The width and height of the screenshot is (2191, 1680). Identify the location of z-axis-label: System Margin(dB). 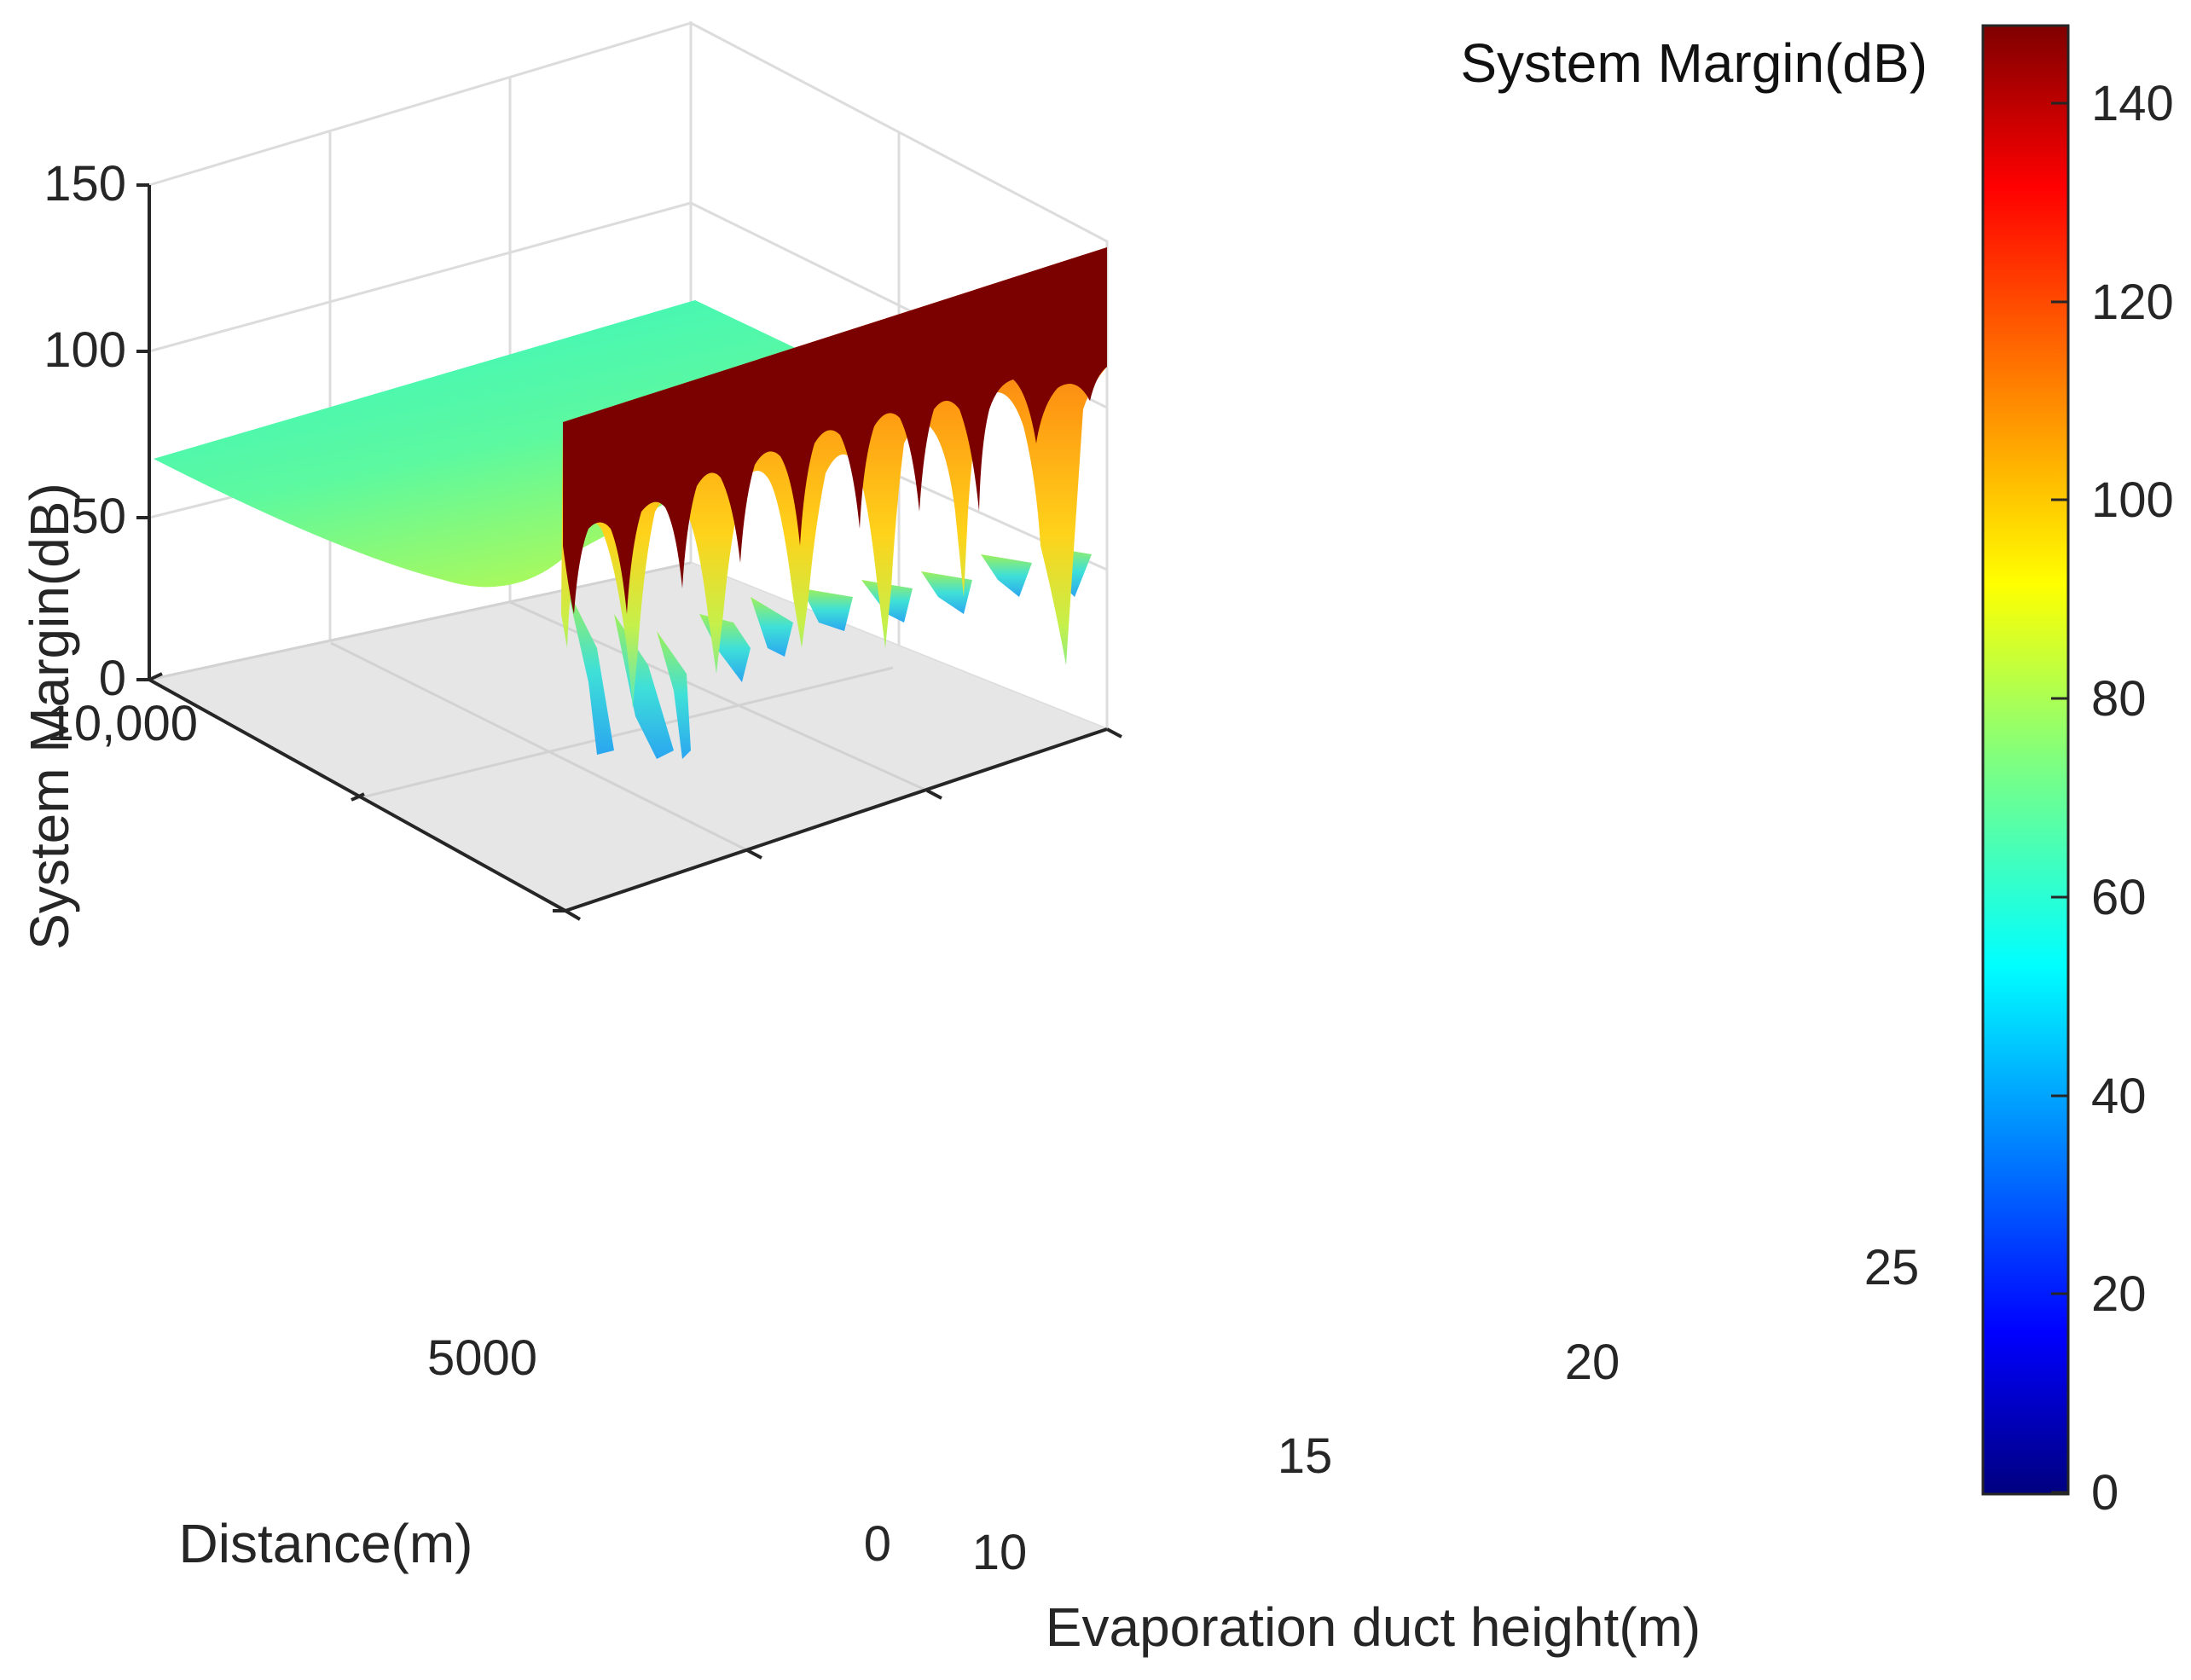
(50, 717).